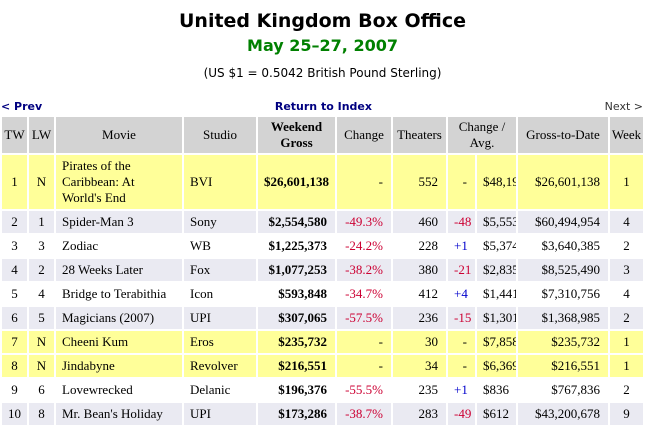  What do you see at coordinates (41, 390) in the screenshot?
I see `cell-lw: 6` at bounding box center [41, 390].